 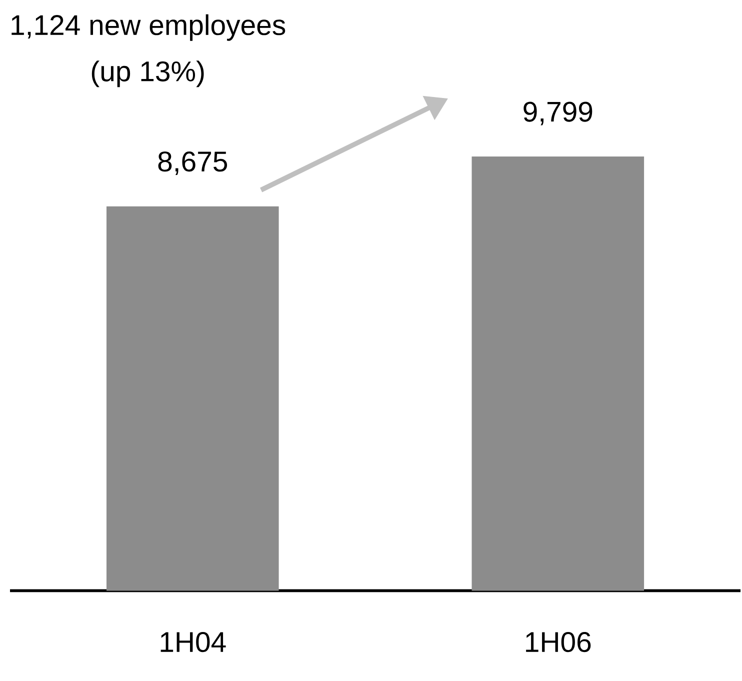 What do you see at coordinates (193, 642) in the screenshot?
I see `x-tick-label: 1H04` at bounding box center [193, 642].